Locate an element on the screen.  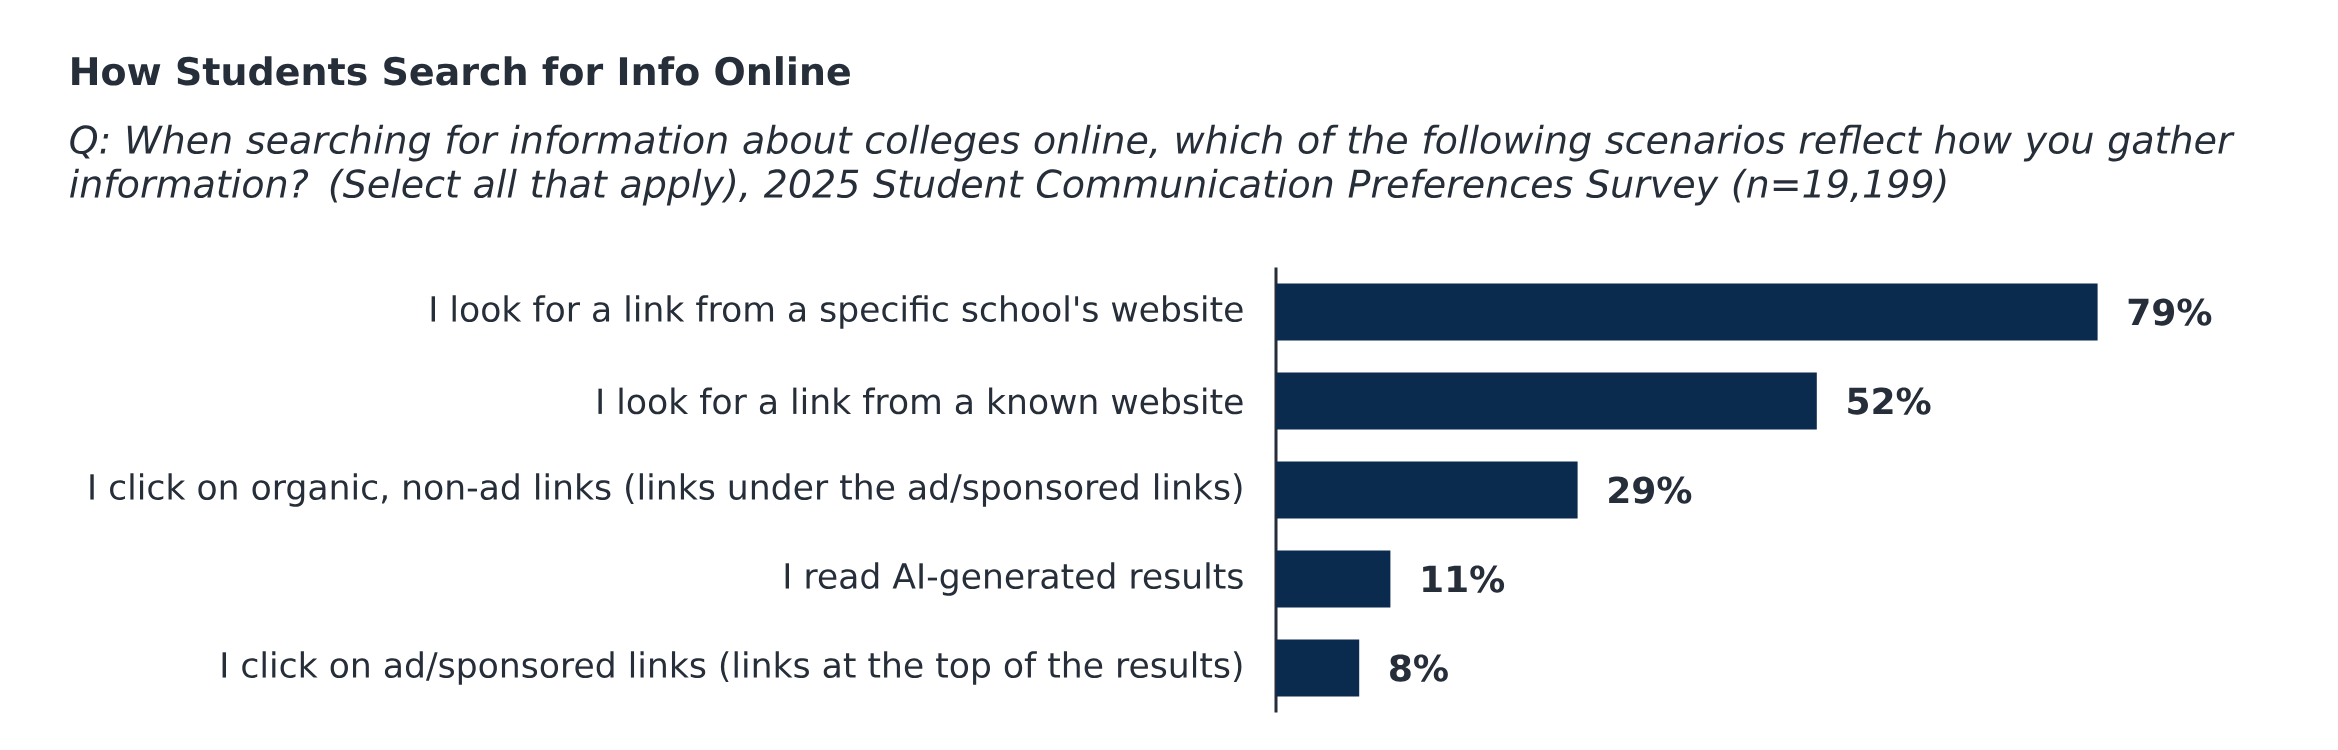
data-label: 52% is located at coordinates (1889, 401).